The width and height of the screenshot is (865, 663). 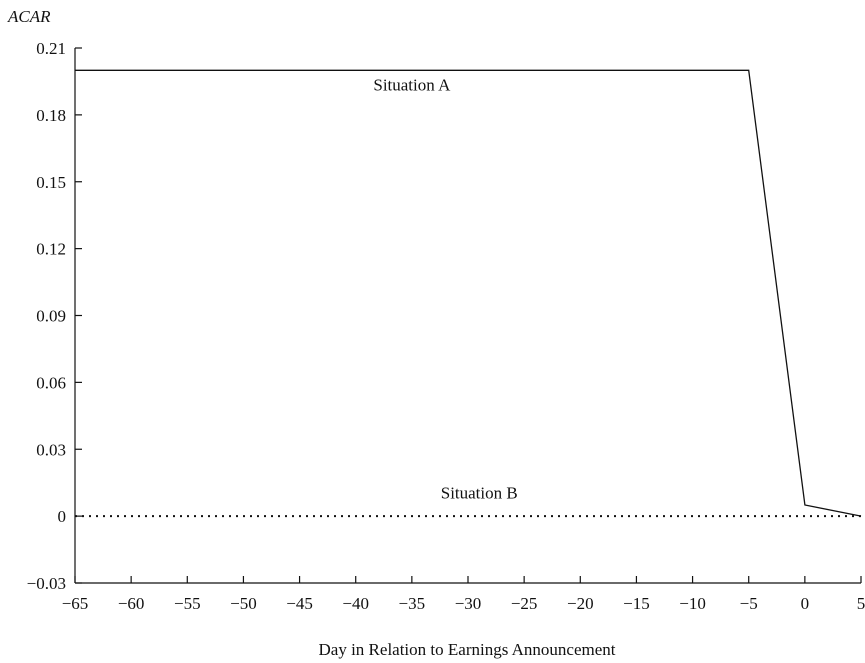 I want to click on x-tick-label: −55, so click(x=187, y=603).